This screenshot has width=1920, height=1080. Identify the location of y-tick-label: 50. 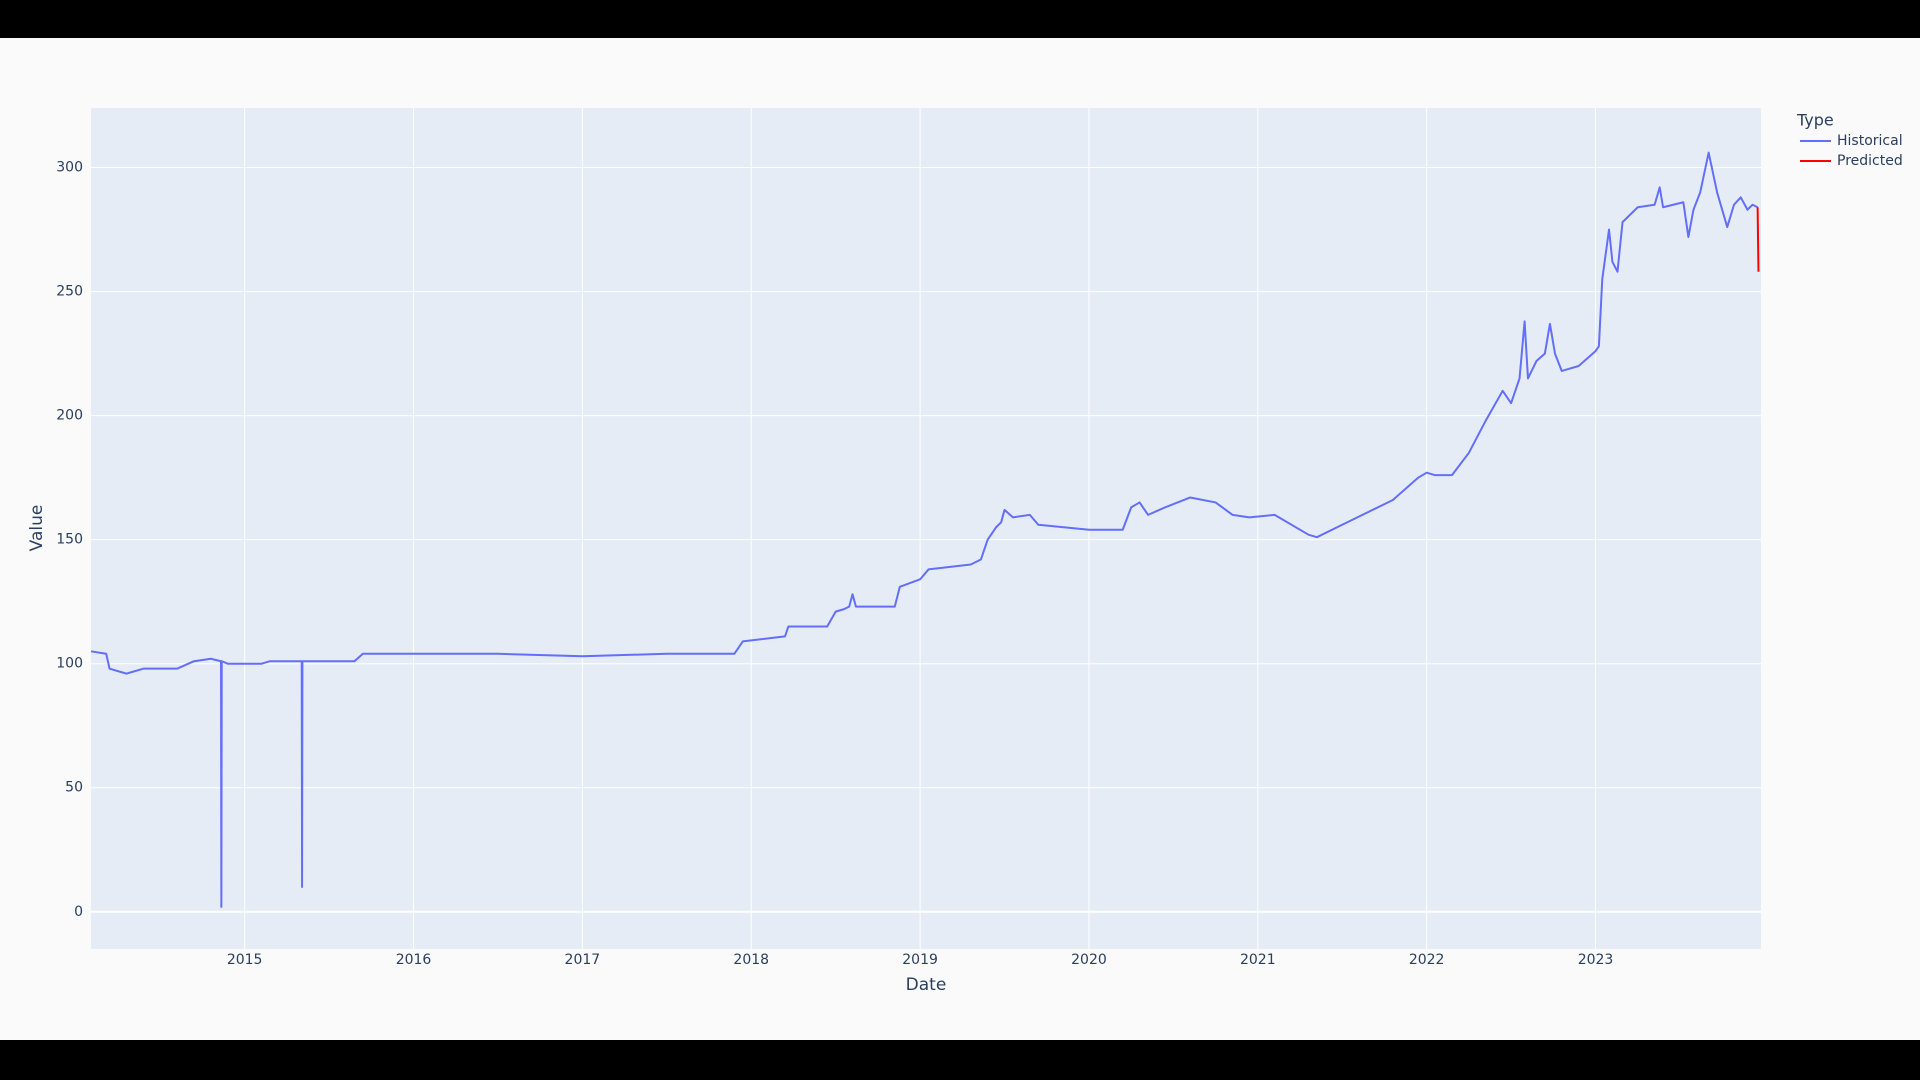
(74, 788).